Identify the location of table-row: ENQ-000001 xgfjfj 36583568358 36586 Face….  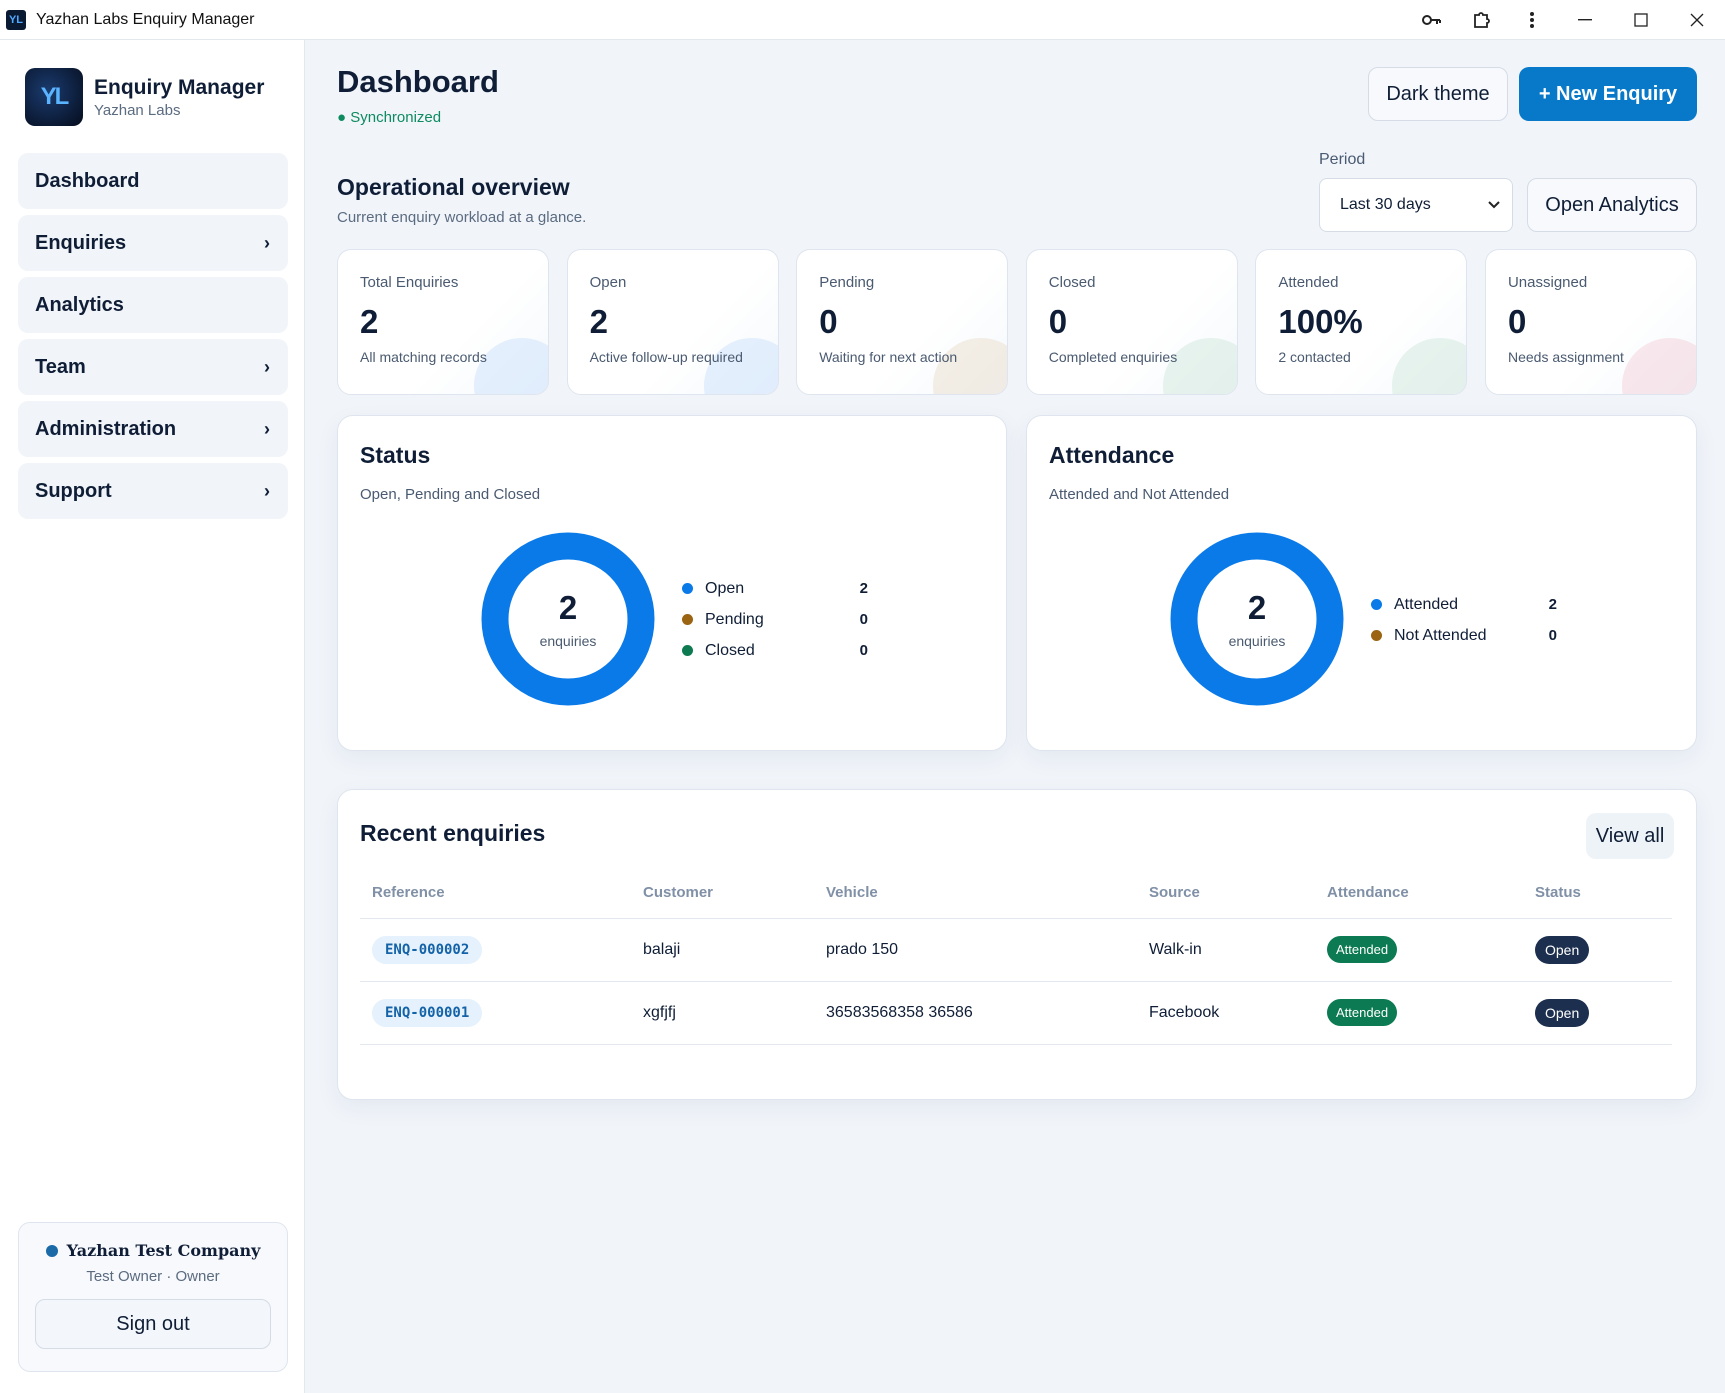
(1016, 1013).